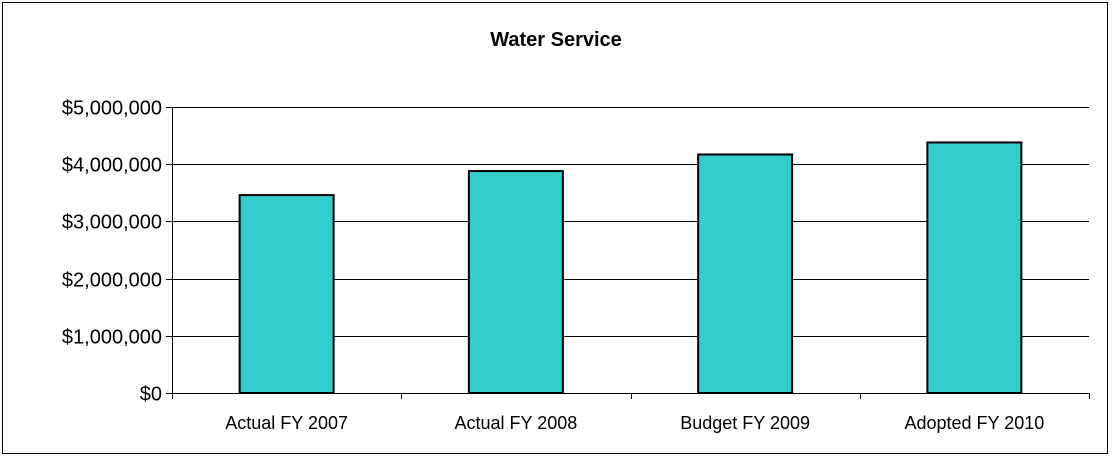 The width and height of the screenshot is (1112, 458). What do you see at coordinates (112, 338) in the screenshot?
I see `y-tick-label: $1,000,000` at bounding box center [112, 338].